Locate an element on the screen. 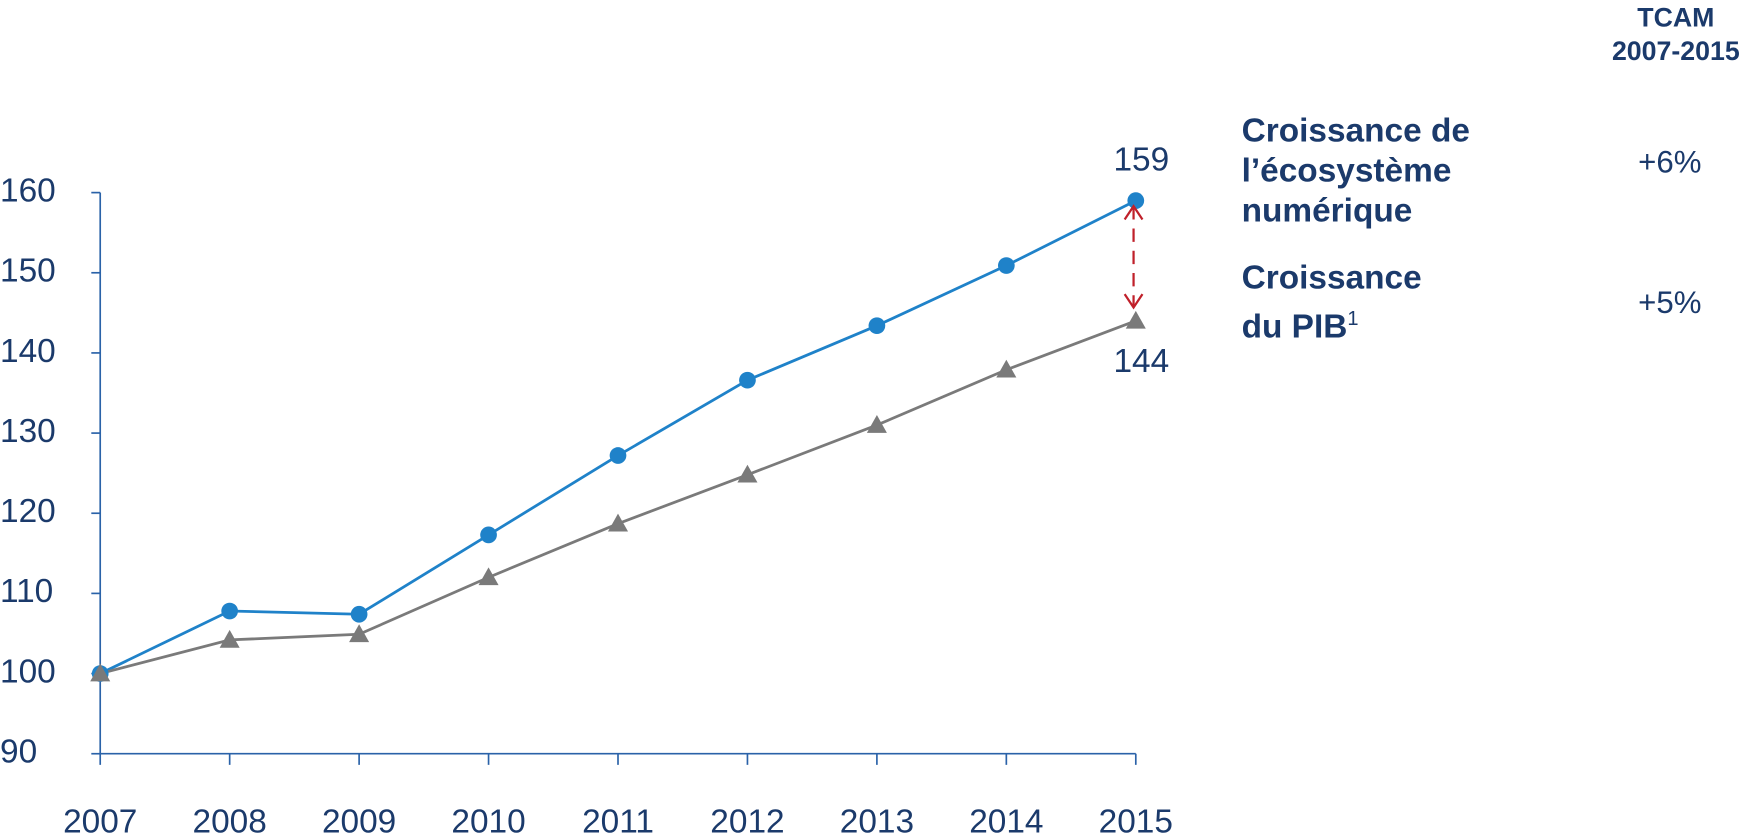 This screenshot has width=1746, height=835. y-tick-label: 150 is located at coordinates (28, 271).